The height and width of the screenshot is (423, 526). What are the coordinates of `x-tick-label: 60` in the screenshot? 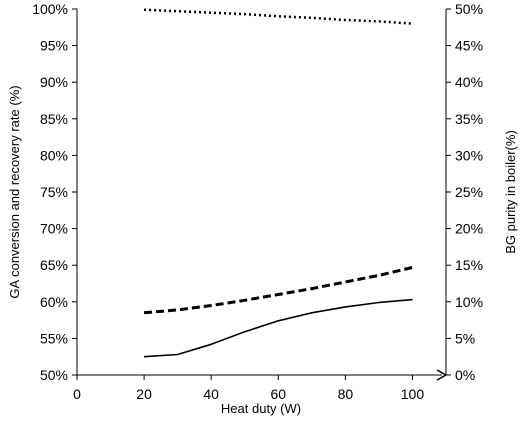 It's located at (278, 394).